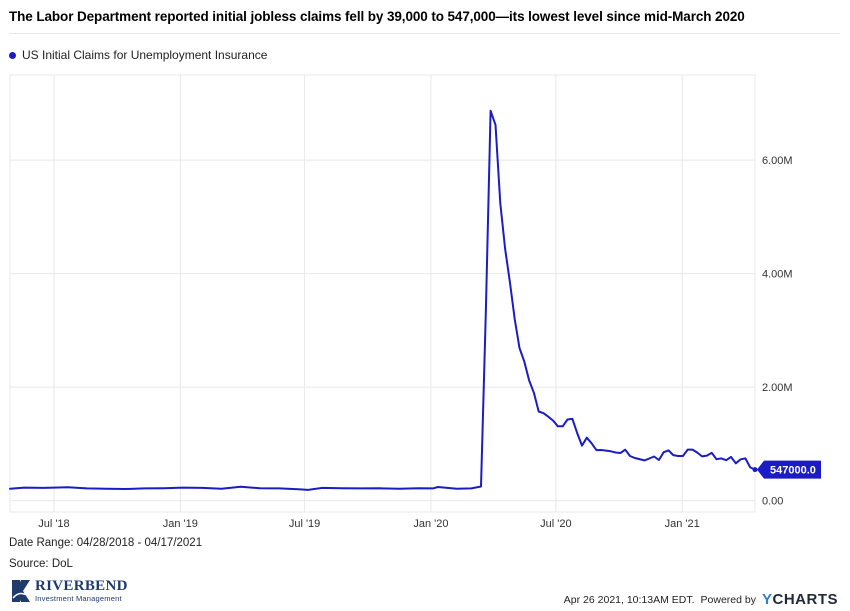 The width and height of the screenshot is (850, 611). I want to click on ycharts-y-glyph: Y, so click(767, 599).